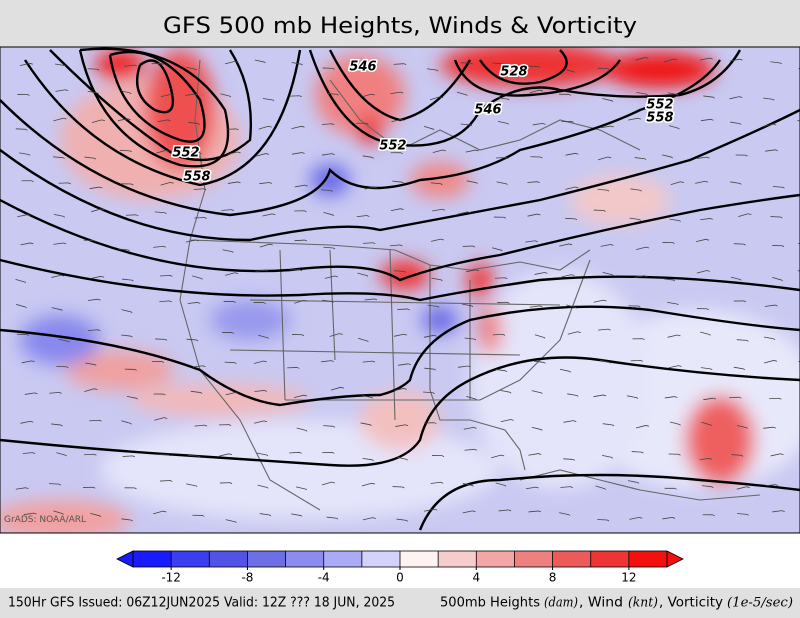 This screenshot has width=800, height=618. Describe the element at coordinates (691, 603) in the screenshot. I see `footer-part: , Vorticity` at that location.